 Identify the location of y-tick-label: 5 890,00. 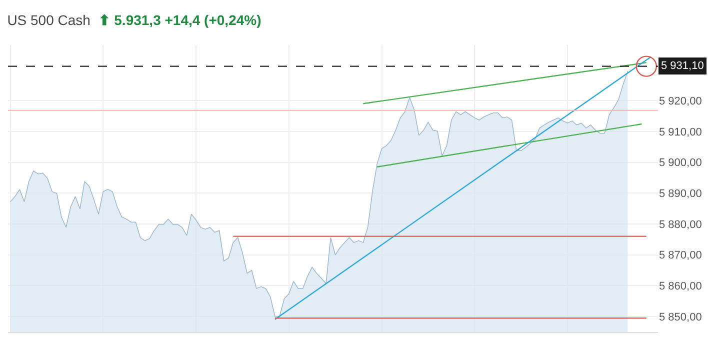
(680, 194).